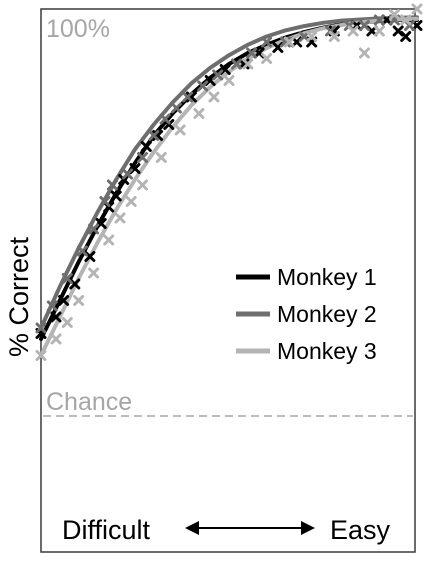 The height and width of the screenshot is (568, 434). Describe the element at coordinates (78, 29) in the screenshot. I see `top-label-100-percent: 100%` at that location.